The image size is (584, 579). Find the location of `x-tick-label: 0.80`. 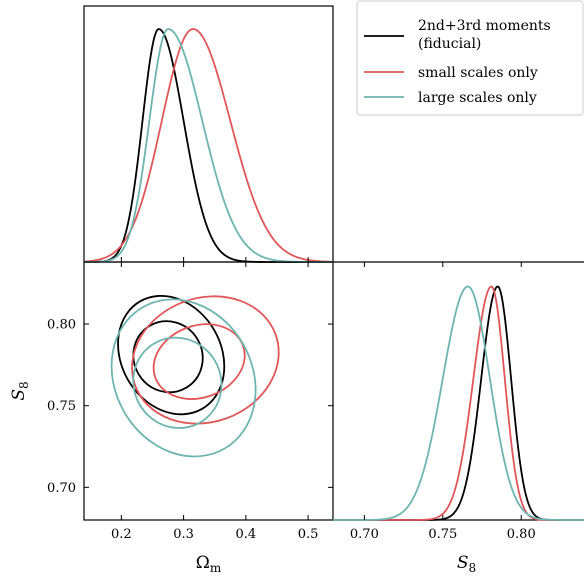

x-tick-label: 0.80 is located at coordinates (521, 534).